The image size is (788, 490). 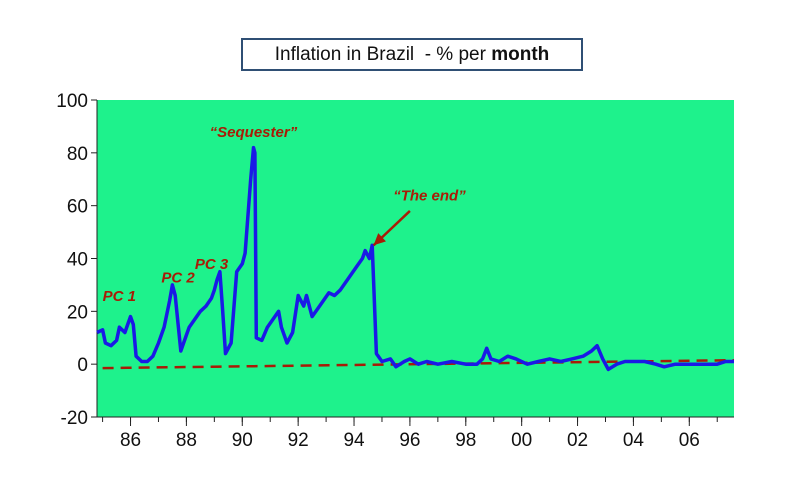 What do you see at coordinates (521, 440) in the screenshot?
I see `x-tick-label: 00` at bounding box center [521, 440].